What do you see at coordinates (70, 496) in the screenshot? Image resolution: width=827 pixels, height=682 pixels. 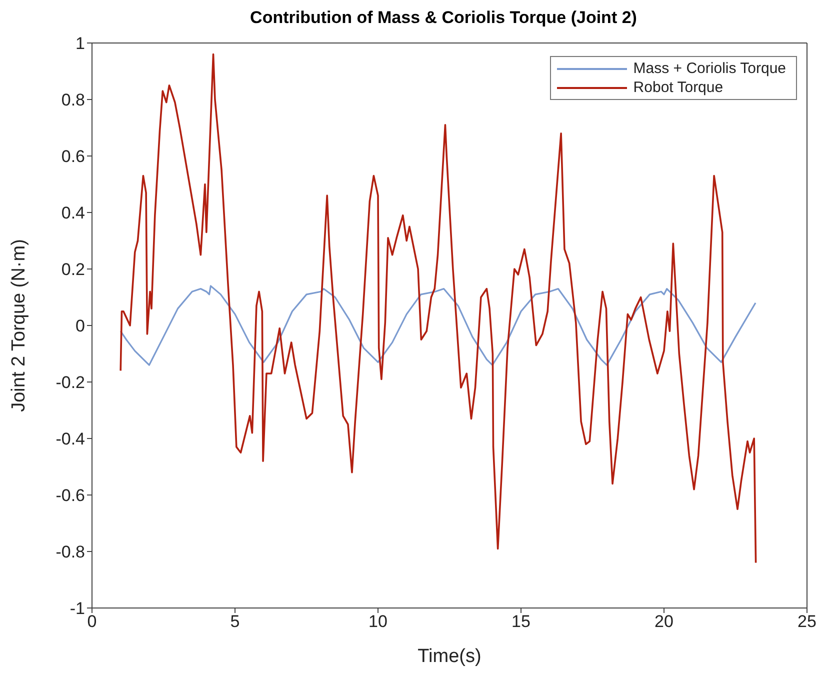 I see `y-tick-label: -0.6` at bounding box center [70, 496].